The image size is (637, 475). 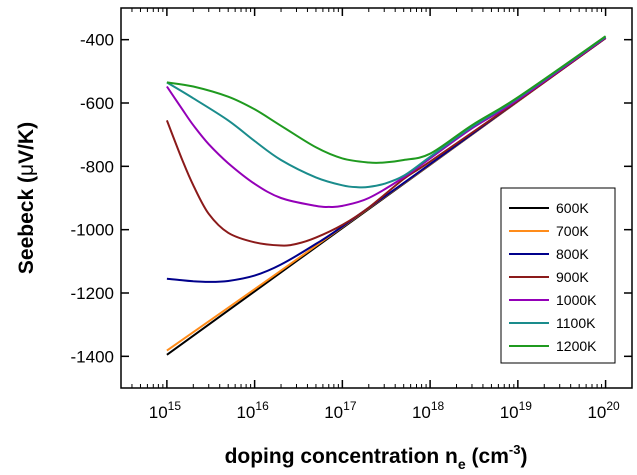 I want to click on x-axis-title: doping concentration ne (cm-3), so click(x=376, y=457).